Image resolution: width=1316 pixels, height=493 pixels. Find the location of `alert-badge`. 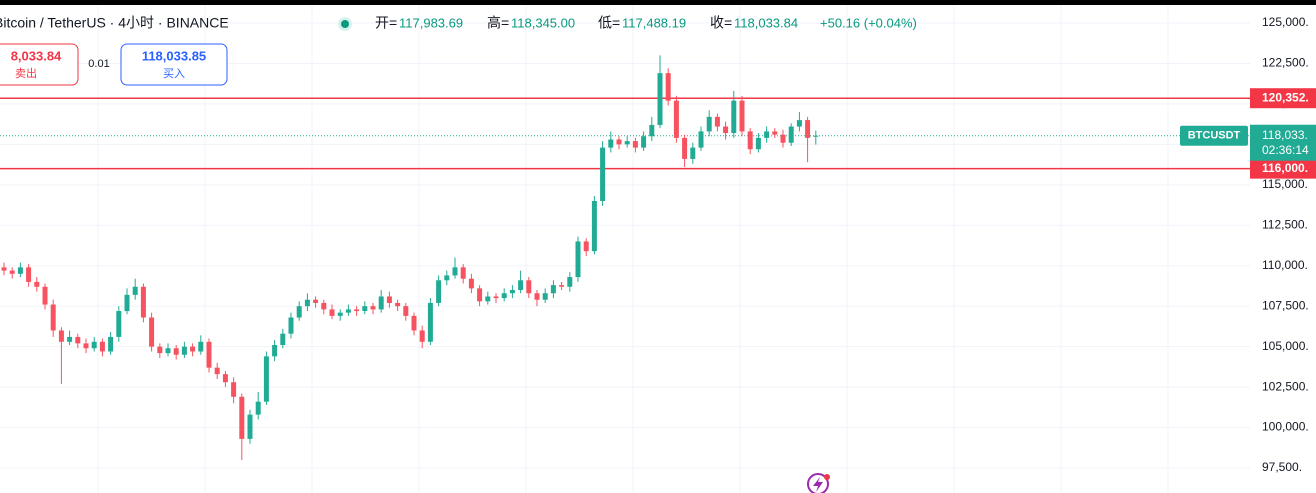

alert-badge is located at coordinates (827, 477).